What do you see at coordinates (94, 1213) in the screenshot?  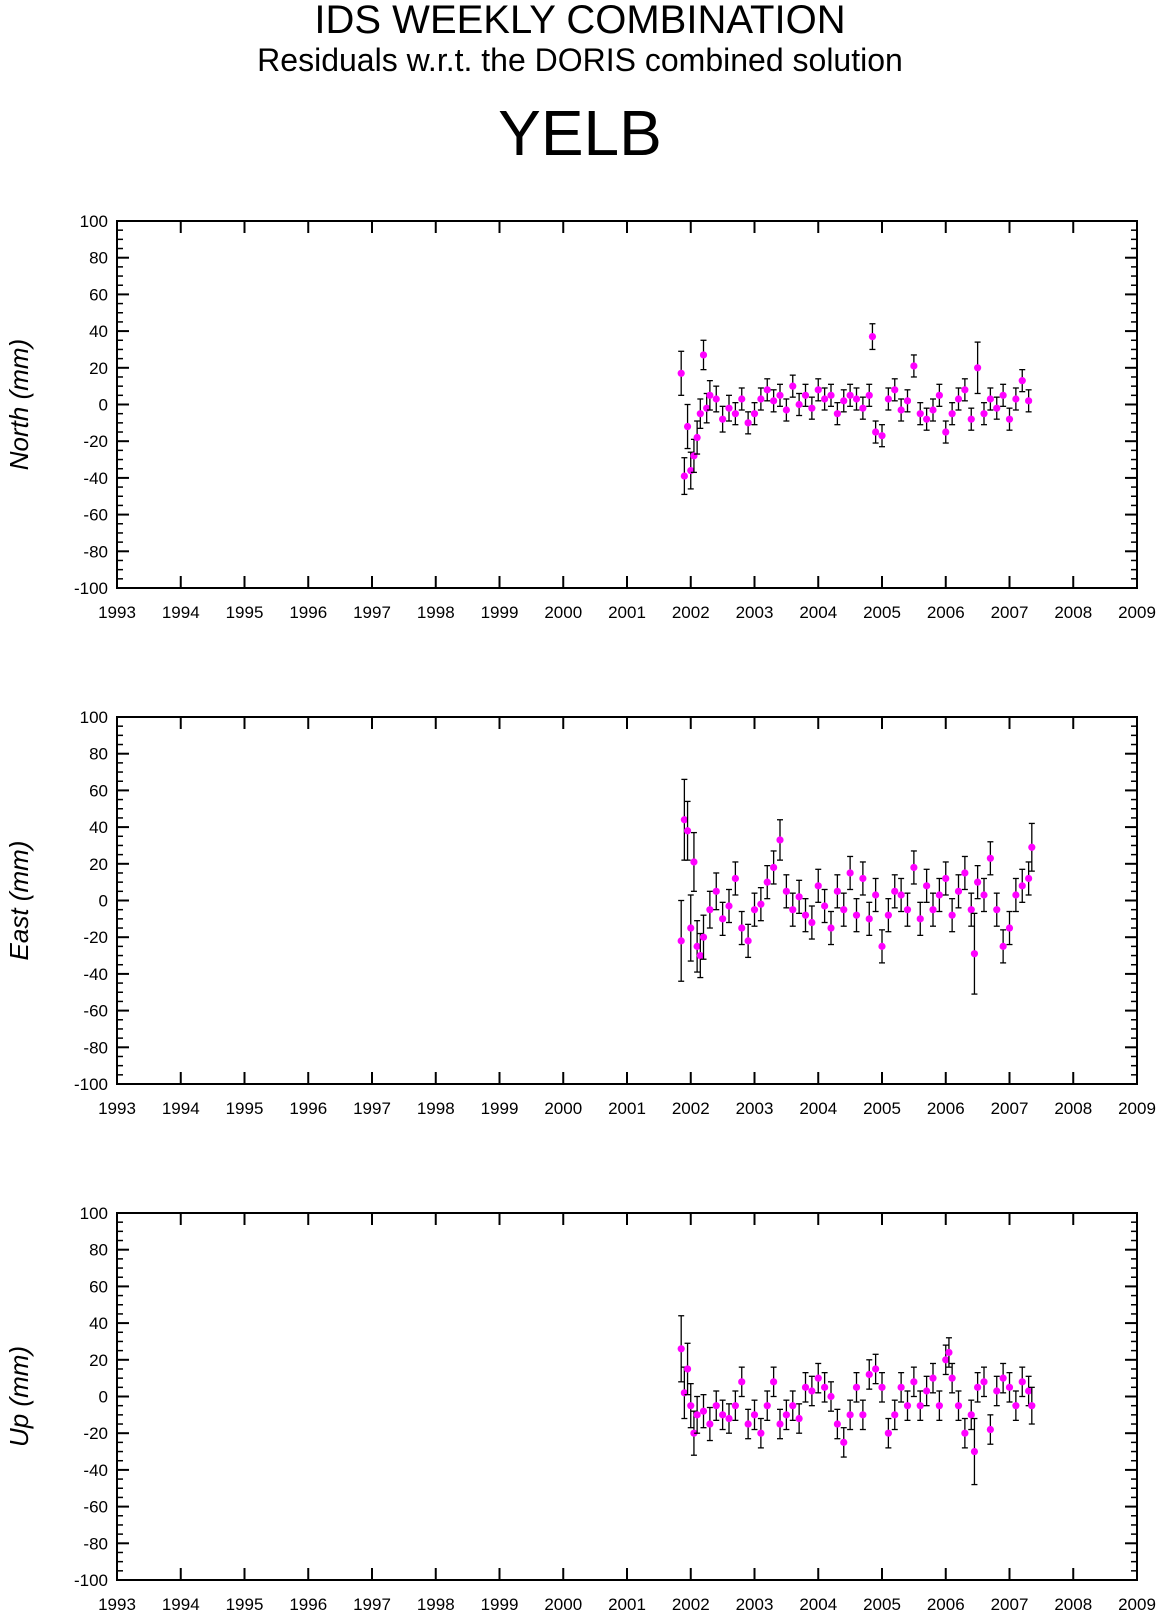 I see `y-tick-label: 100` at bounding box center [94, 1213].